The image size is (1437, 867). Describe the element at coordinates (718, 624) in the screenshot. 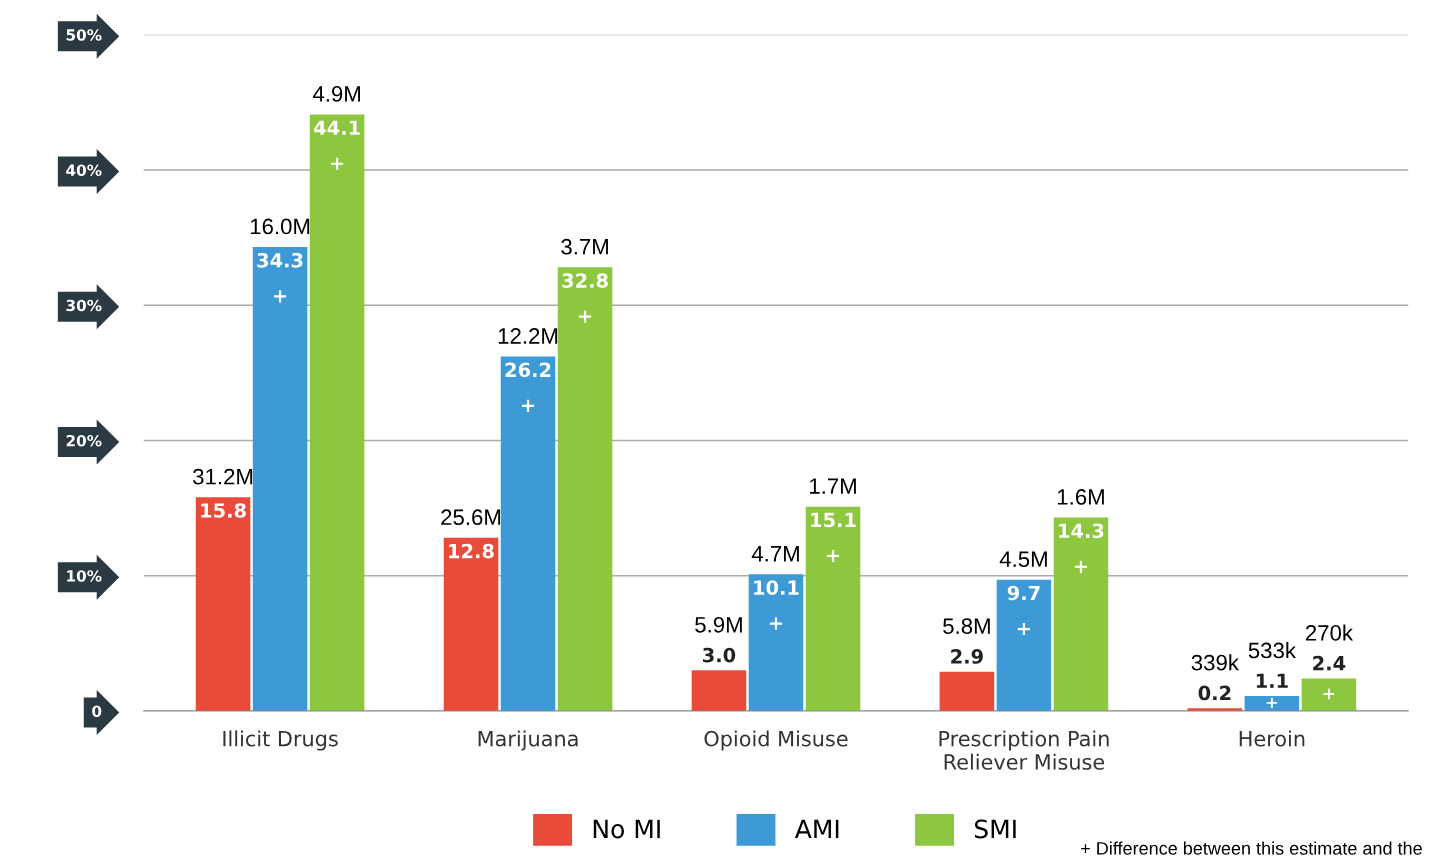

I see `annotation: 5.9M` at that location.